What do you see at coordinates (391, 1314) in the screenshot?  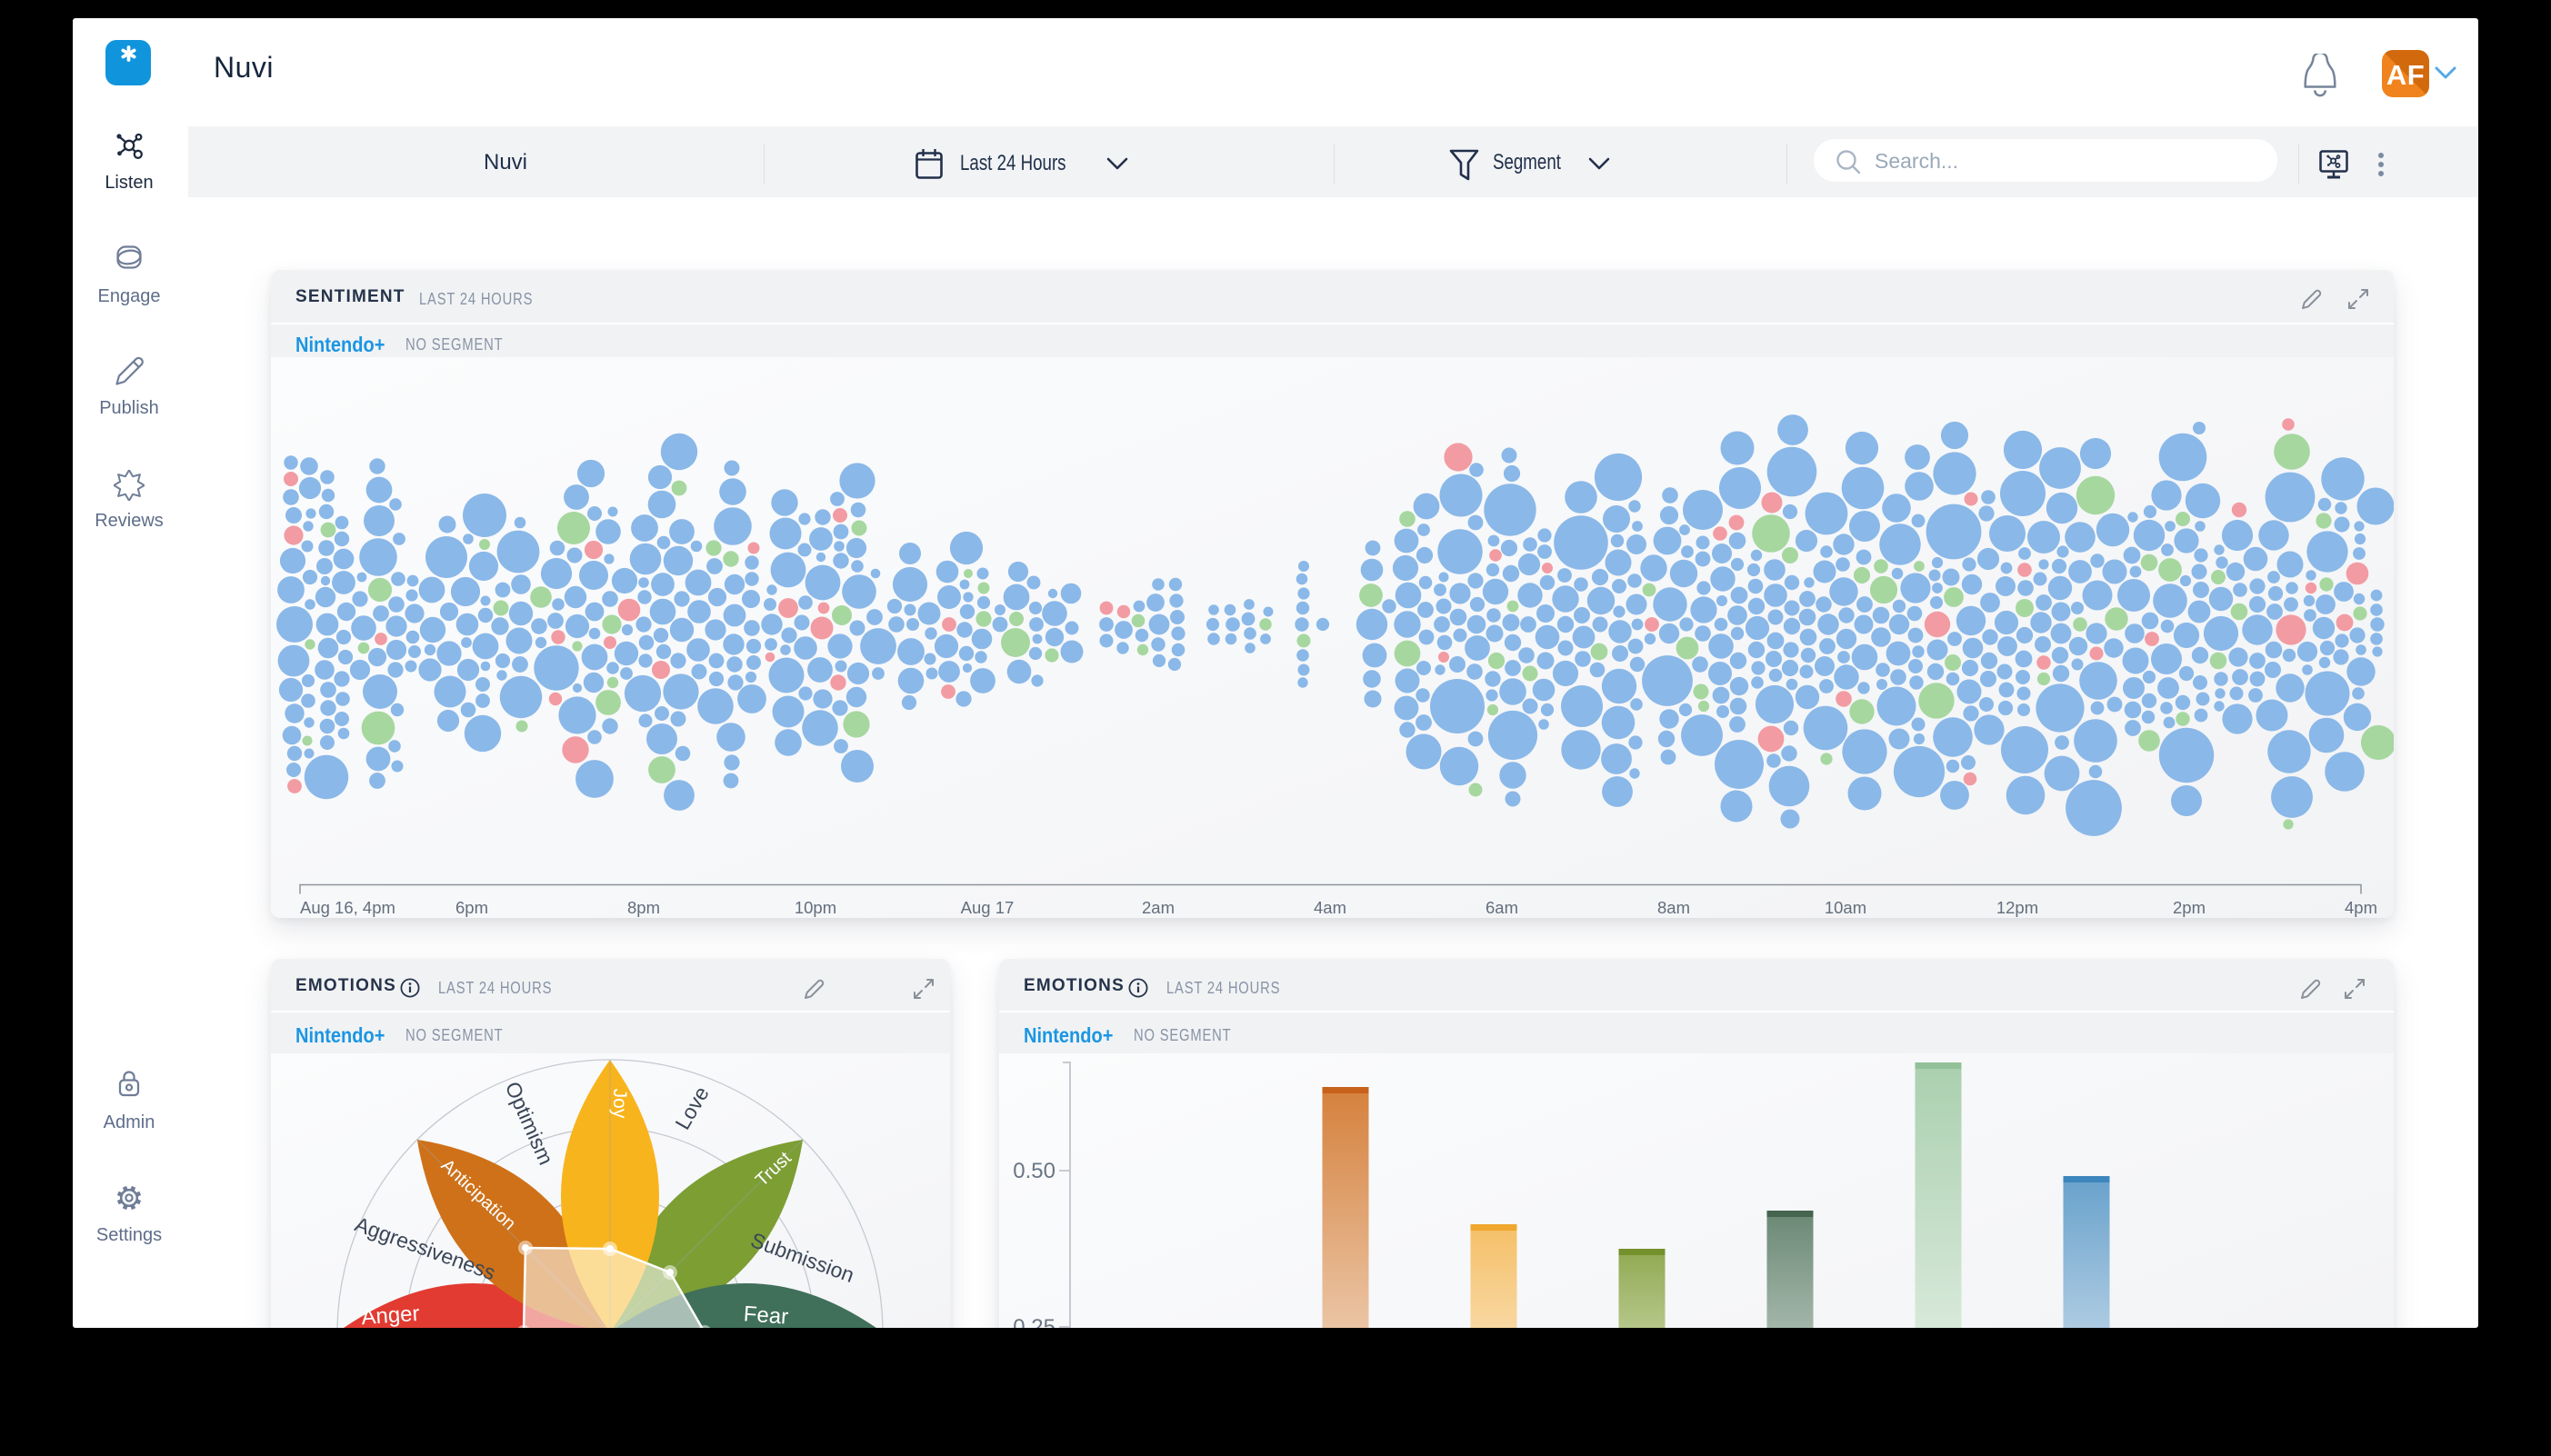 I see `svg-text: Anger` at bounding box center [391, 1314].